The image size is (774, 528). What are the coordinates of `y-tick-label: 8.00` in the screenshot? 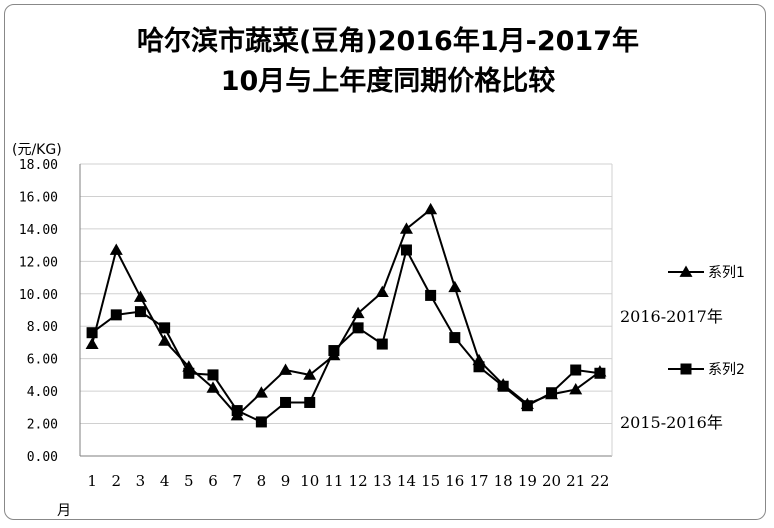 It's located at (42, 327).